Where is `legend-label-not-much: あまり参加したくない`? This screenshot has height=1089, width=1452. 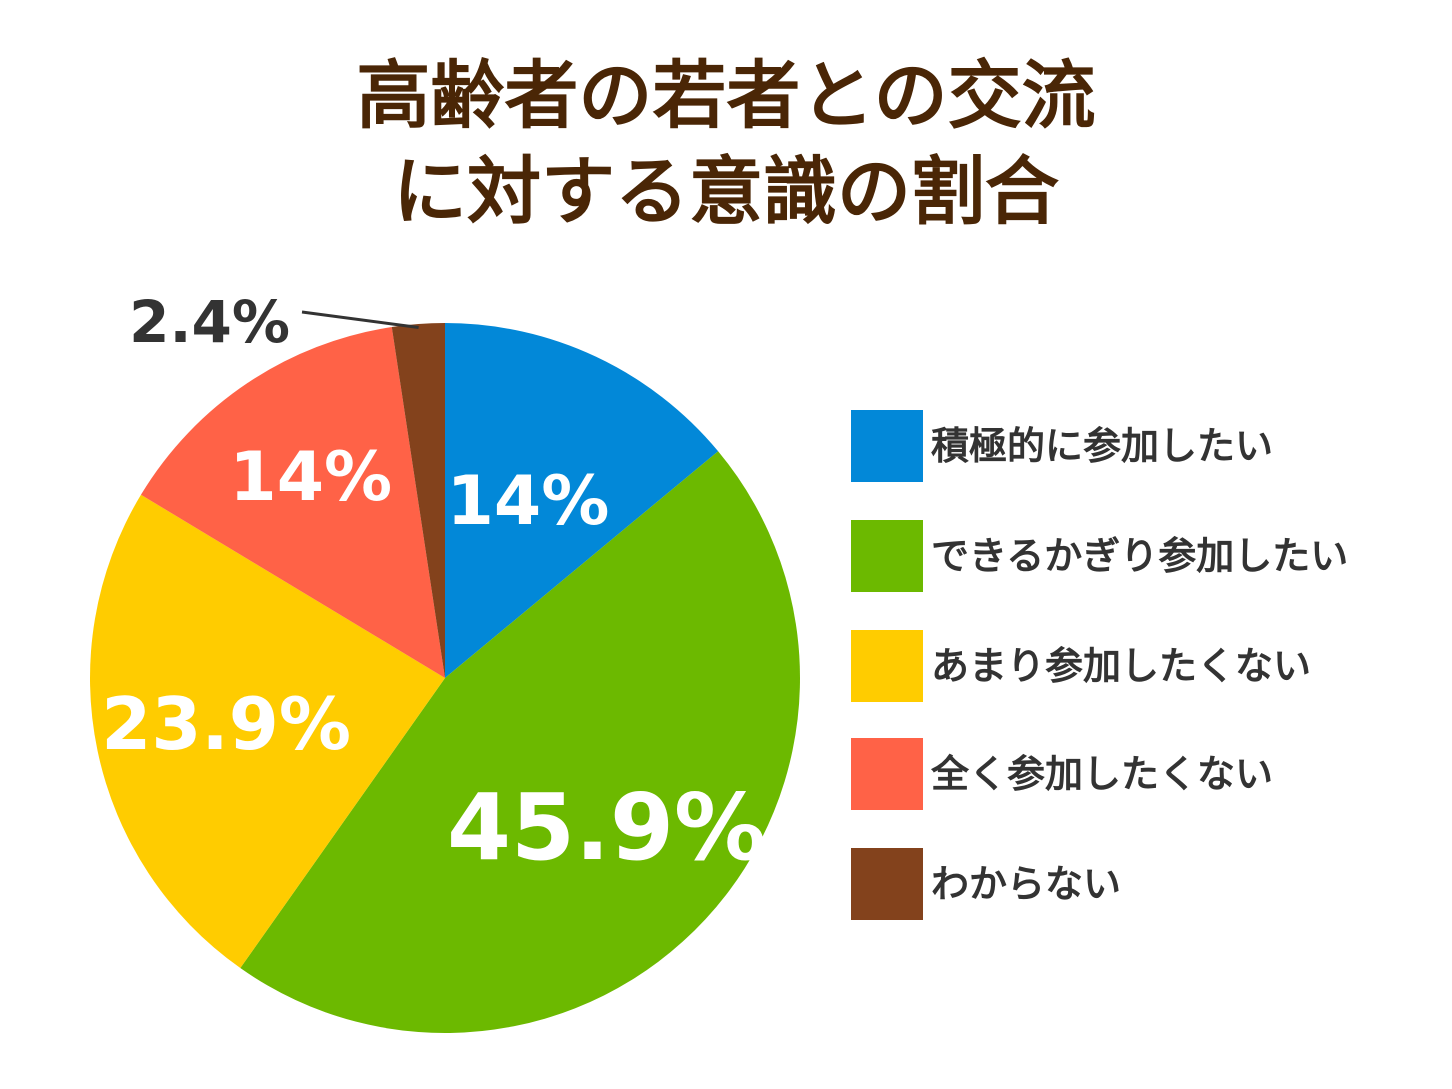 legend-label-not-much: あまり参加したくない is located at coordinates (1121, 666).